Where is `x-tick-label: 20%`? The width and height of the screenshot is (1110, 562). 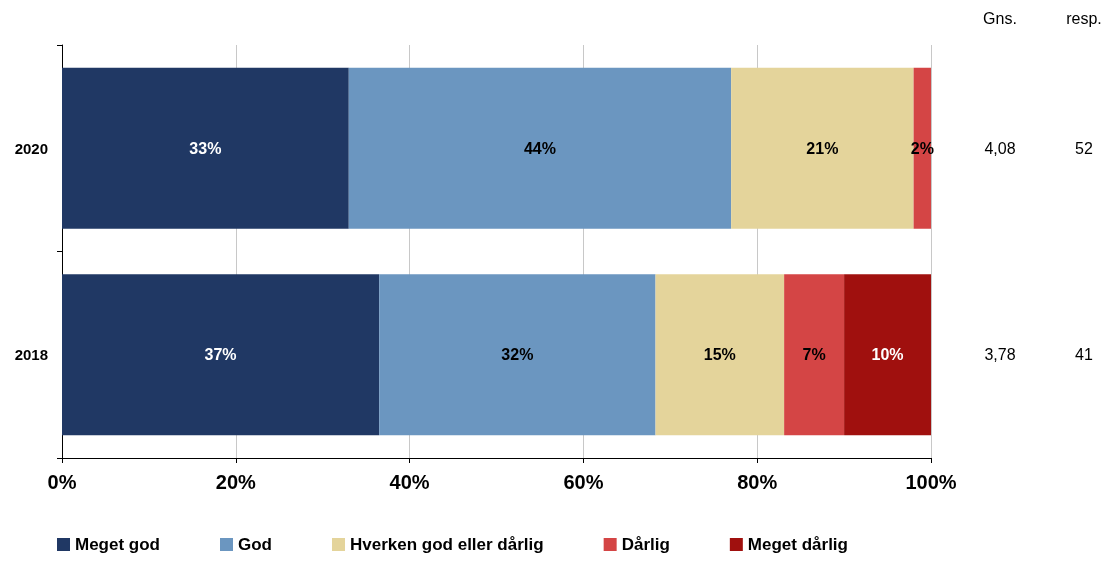
x-tick-label: 20% is located at coordinates (236, 482).